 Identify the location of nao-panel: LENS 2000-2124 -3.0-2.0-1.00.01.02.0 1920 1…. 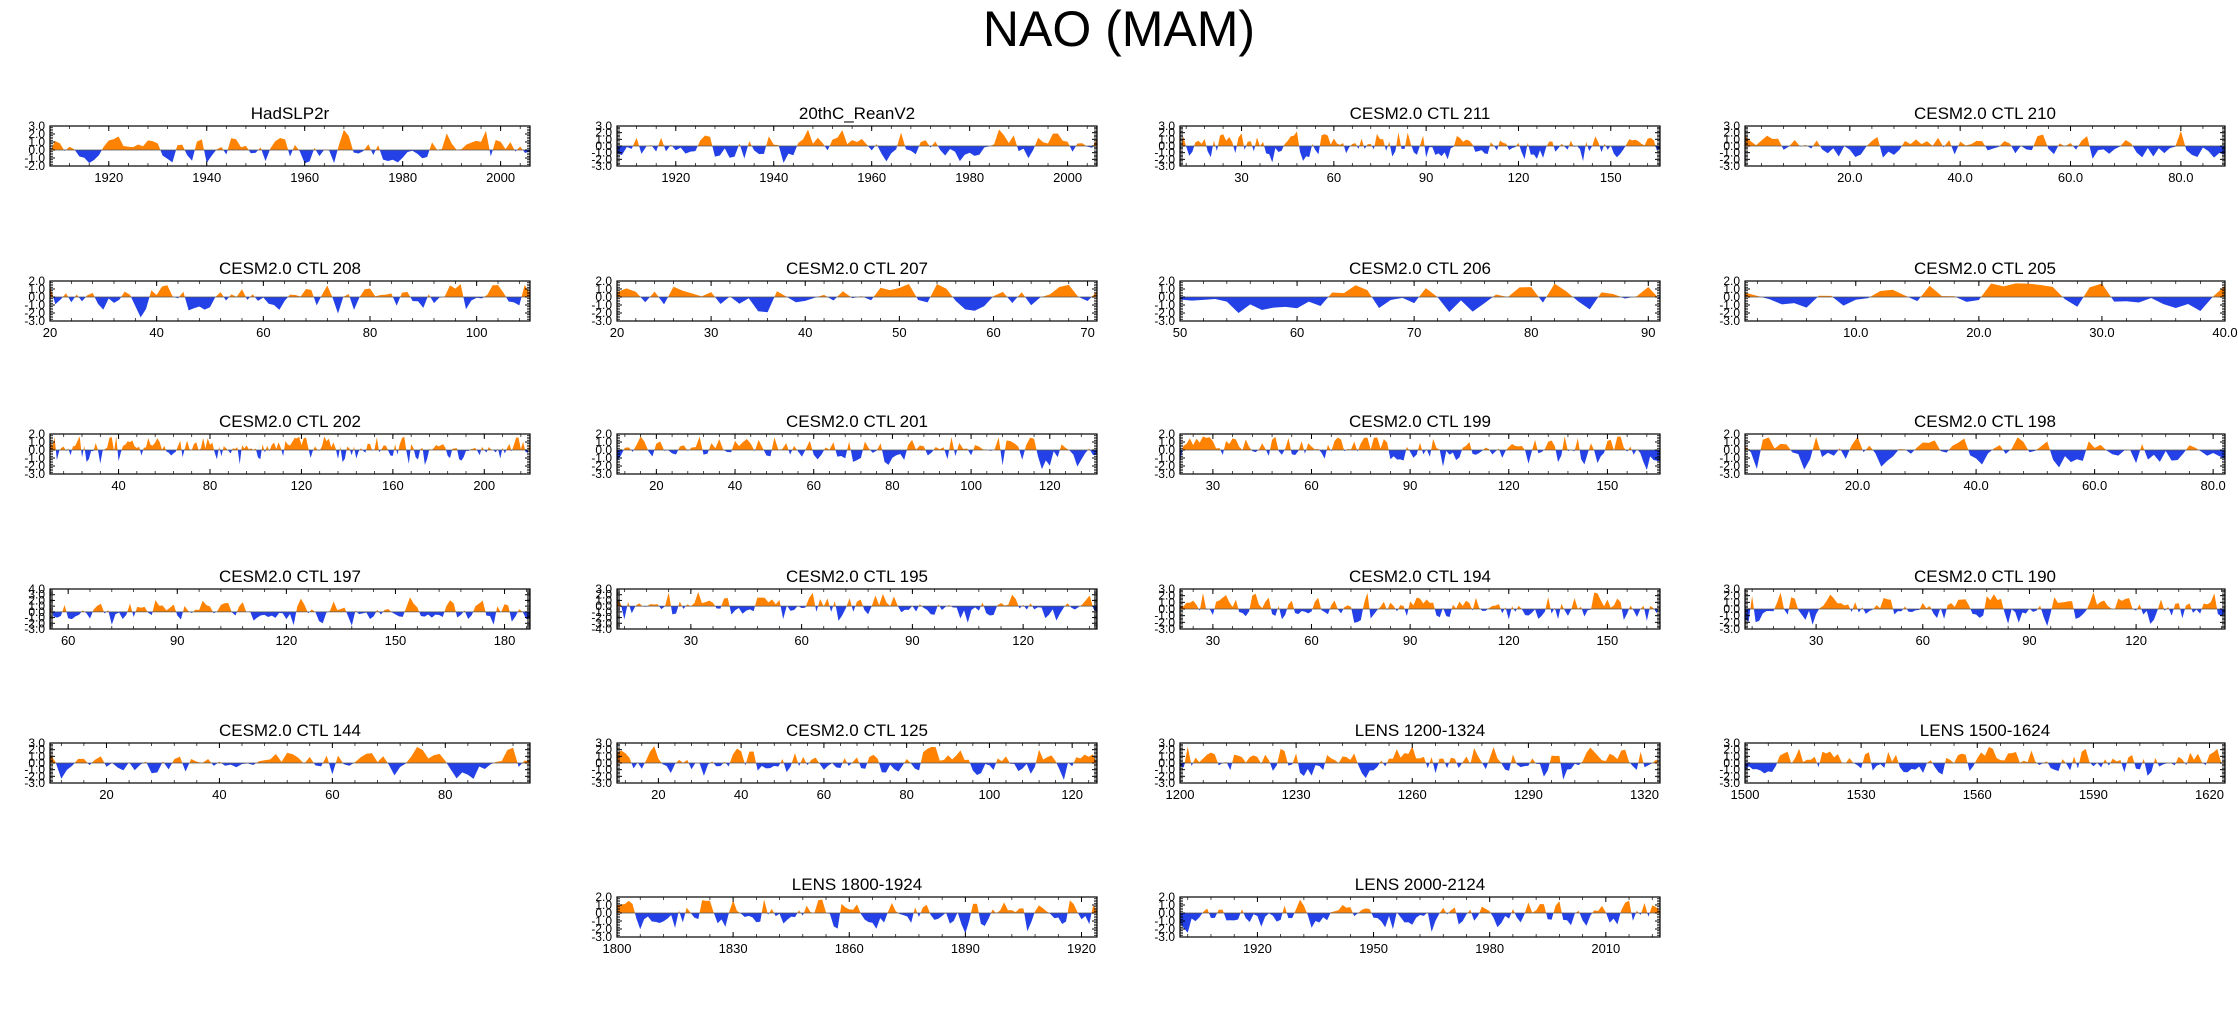
(1407, 915).